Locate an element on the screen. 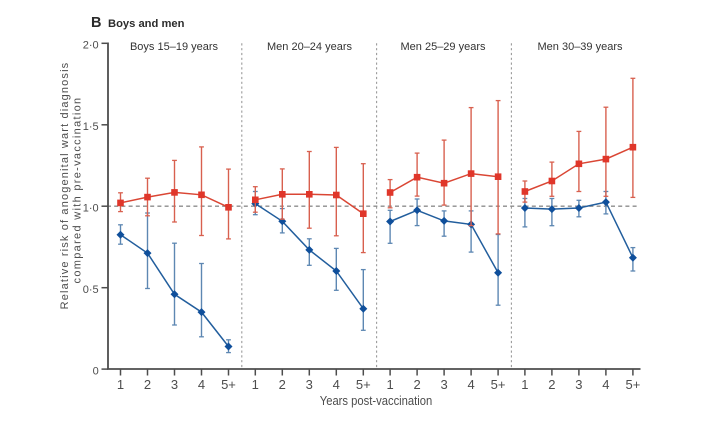 The width and height of the screenshot is (725, 424). svg-text: 2·0 is located at coordinates (91, 46).